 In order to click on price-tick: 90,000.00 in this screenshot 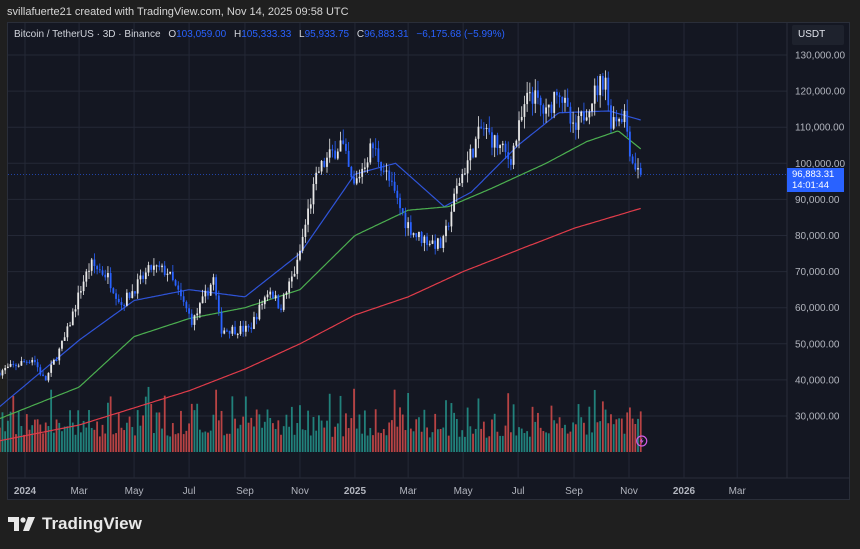, I will do `click(817, 200)`.